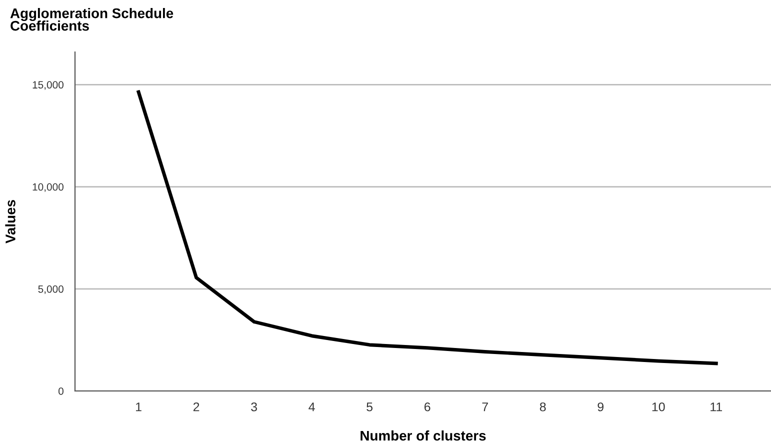 The width and height of the screenshot is (771, 444). Describe the element at coordinates (601, 407) in the screenshot. I see `x-tick-label: 9` at that location.